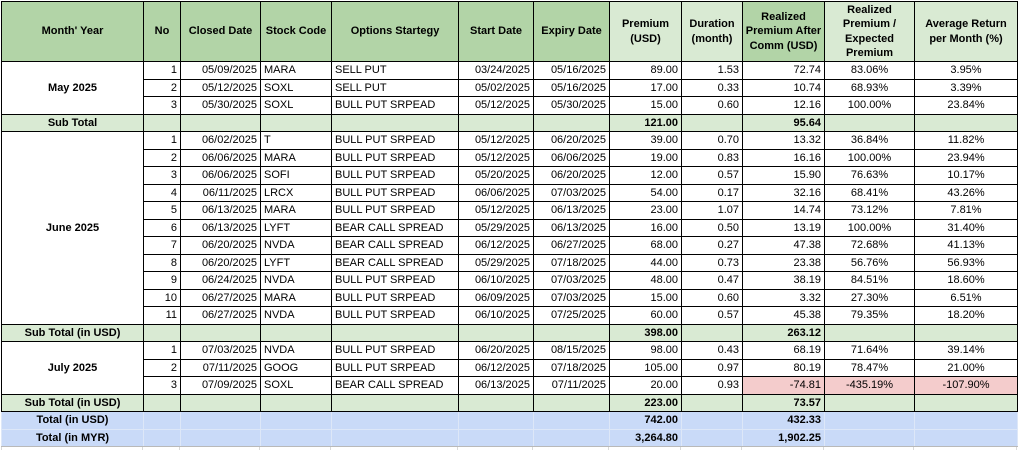 This screenshot has width=1022, height=450. What do you see at coordinates (966, 158) in the screenshot?
I see `cell-avg-return: 23.94%` at bounding box center [966, 158].